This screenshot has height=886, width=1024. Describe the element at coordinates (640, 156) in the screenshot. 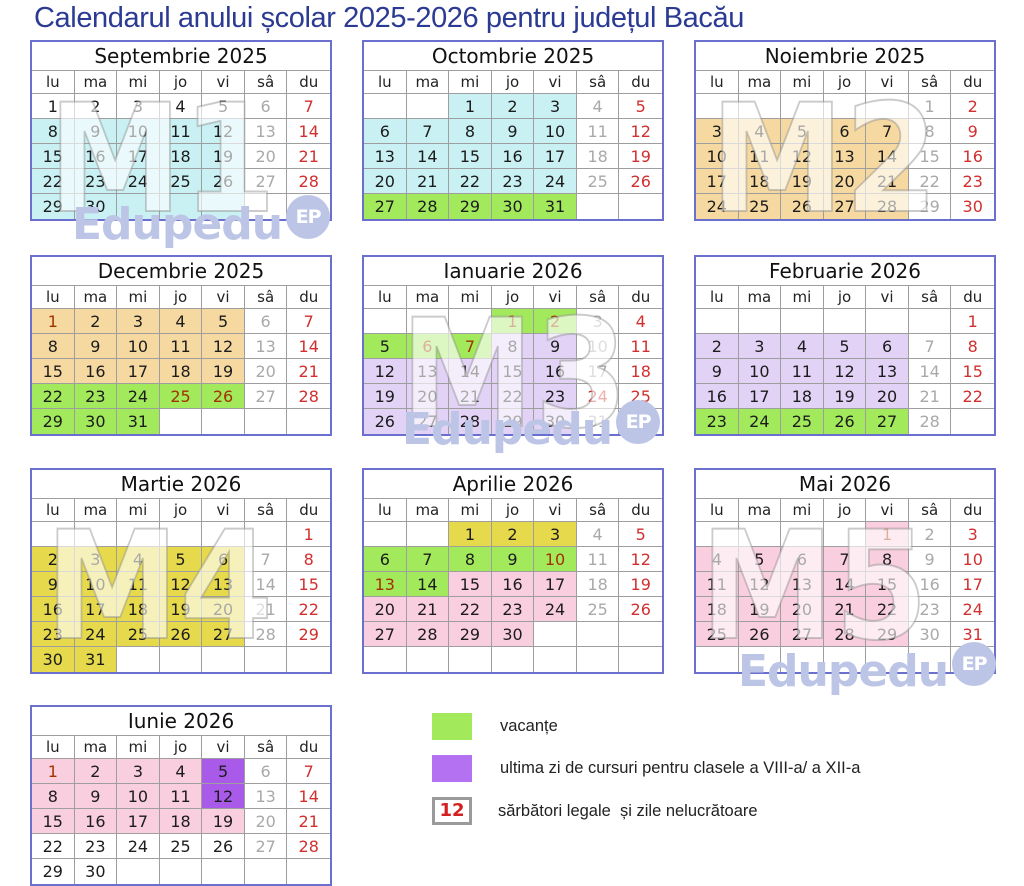

I see `day-cell: 19` at that location.